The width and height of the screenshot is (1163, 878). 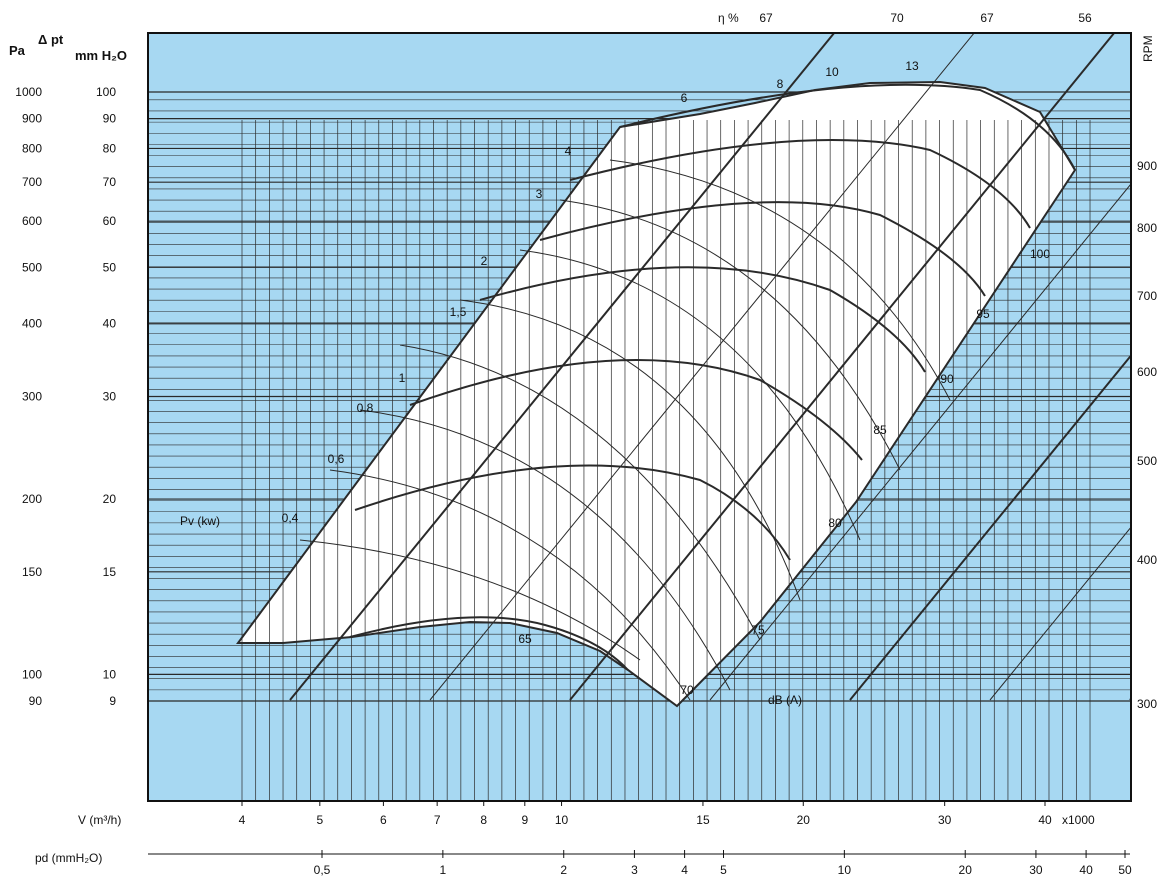 What do you see at coordinates (402, 378) in the screenshot?
I see `power-value-label: 1` at bounding box center [402, 378].